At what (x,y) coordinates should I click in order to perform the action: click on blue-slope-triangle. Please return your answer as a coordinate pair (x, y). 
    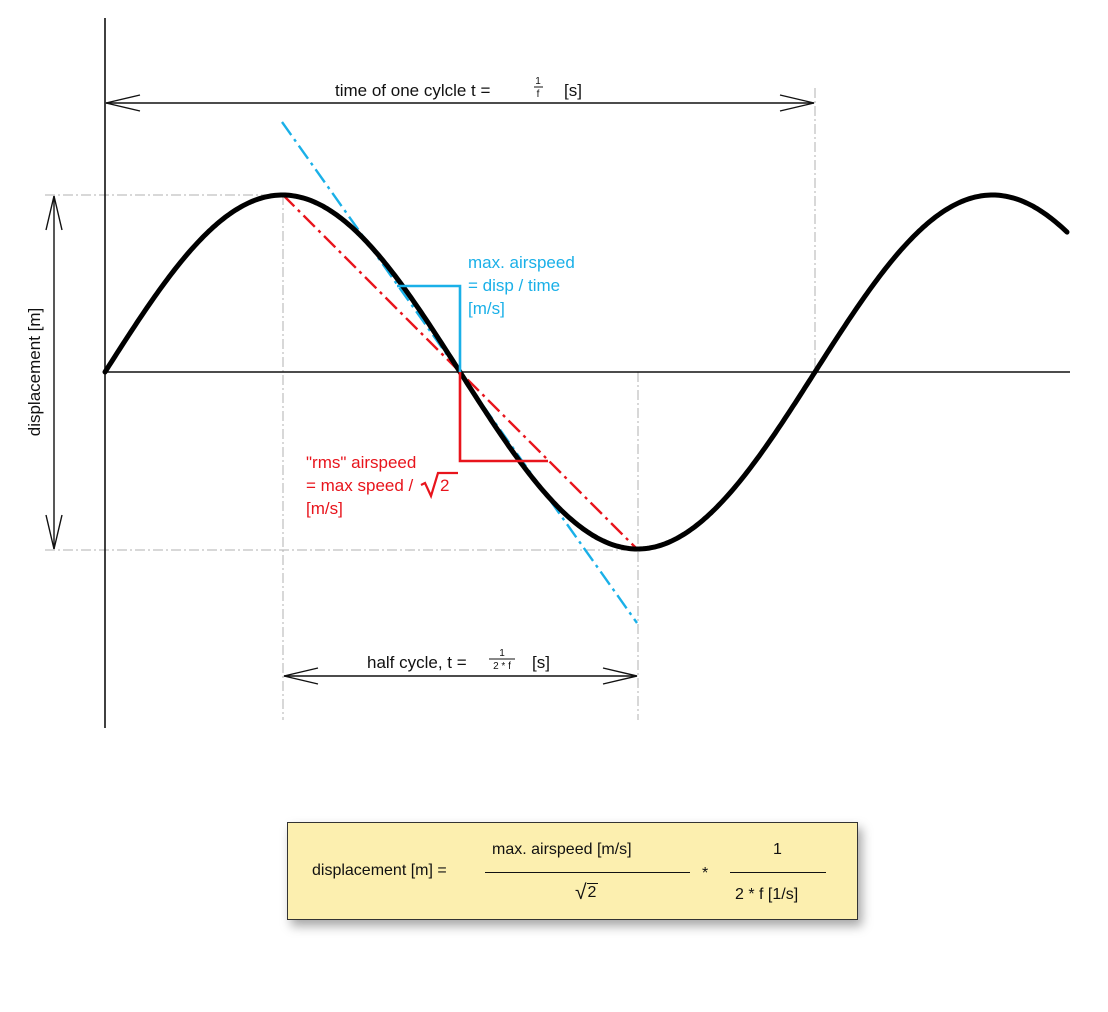
    Looking at the image, I should click on (429, 328).